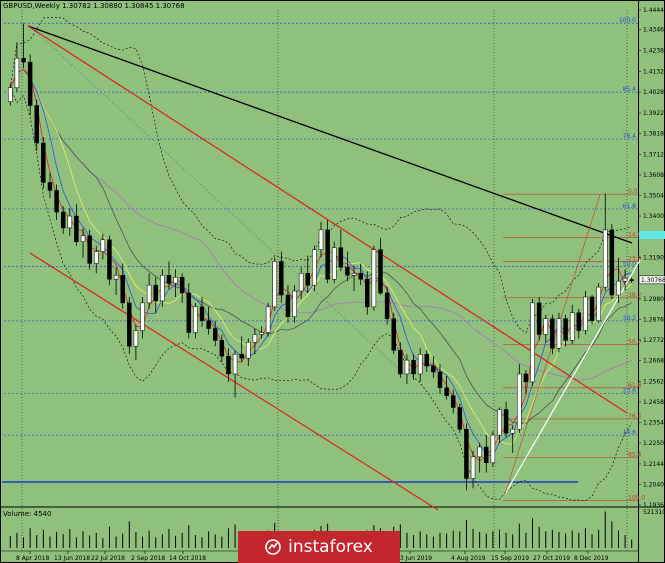 This screenshot has height=563, width=665. What do you see at coordinates (654, 10) in the screenshot?
I see `price-tick-label: 1.44440` at bounding box center [654, 10].